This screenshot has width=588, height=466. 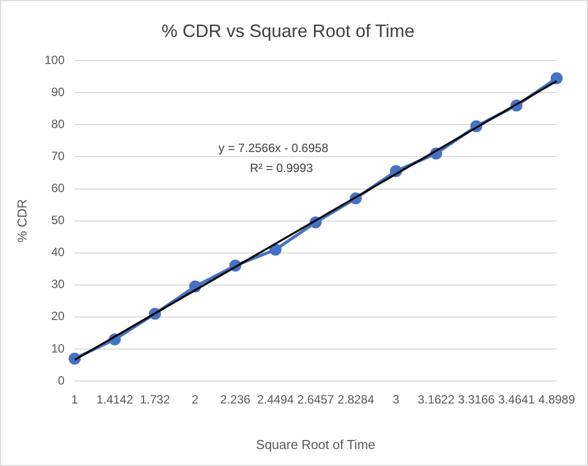 What do you see at coordinates (58, 188) in the screenshot?
I see `y-tick-label: 60` at bounding box center [58, 188].